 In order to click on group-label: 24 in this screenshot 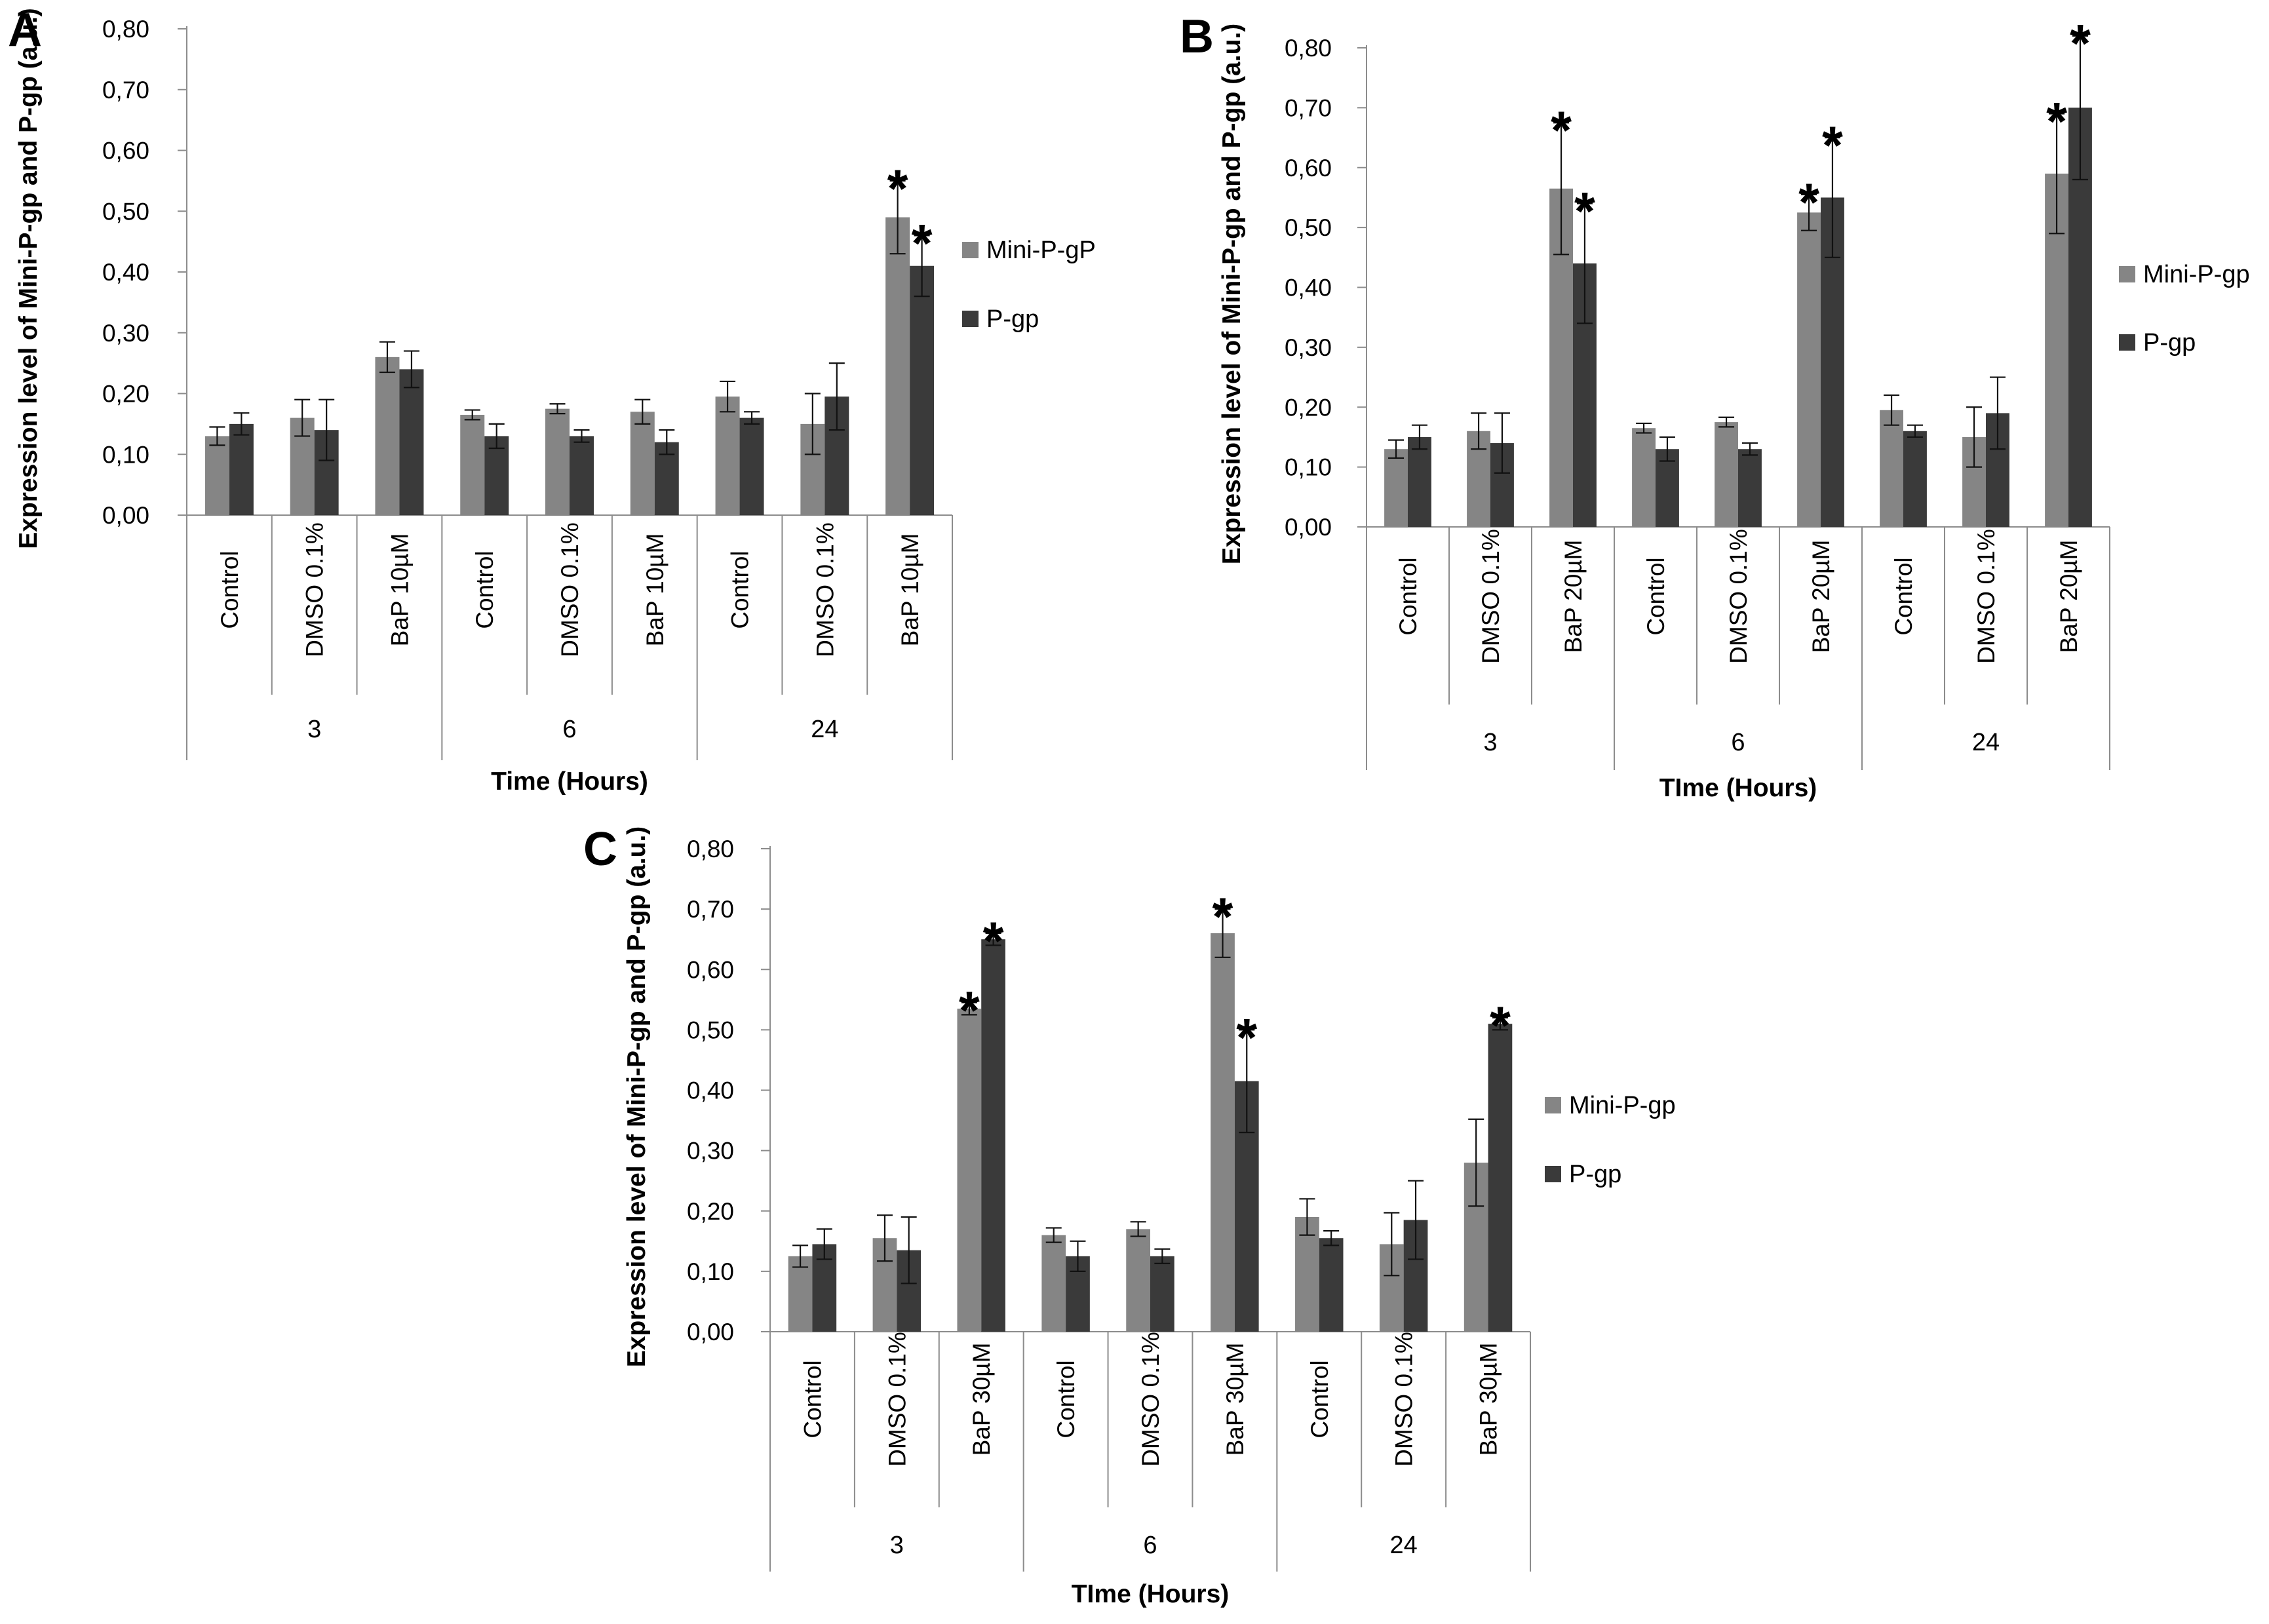, I will do `click(1986, 743)`.